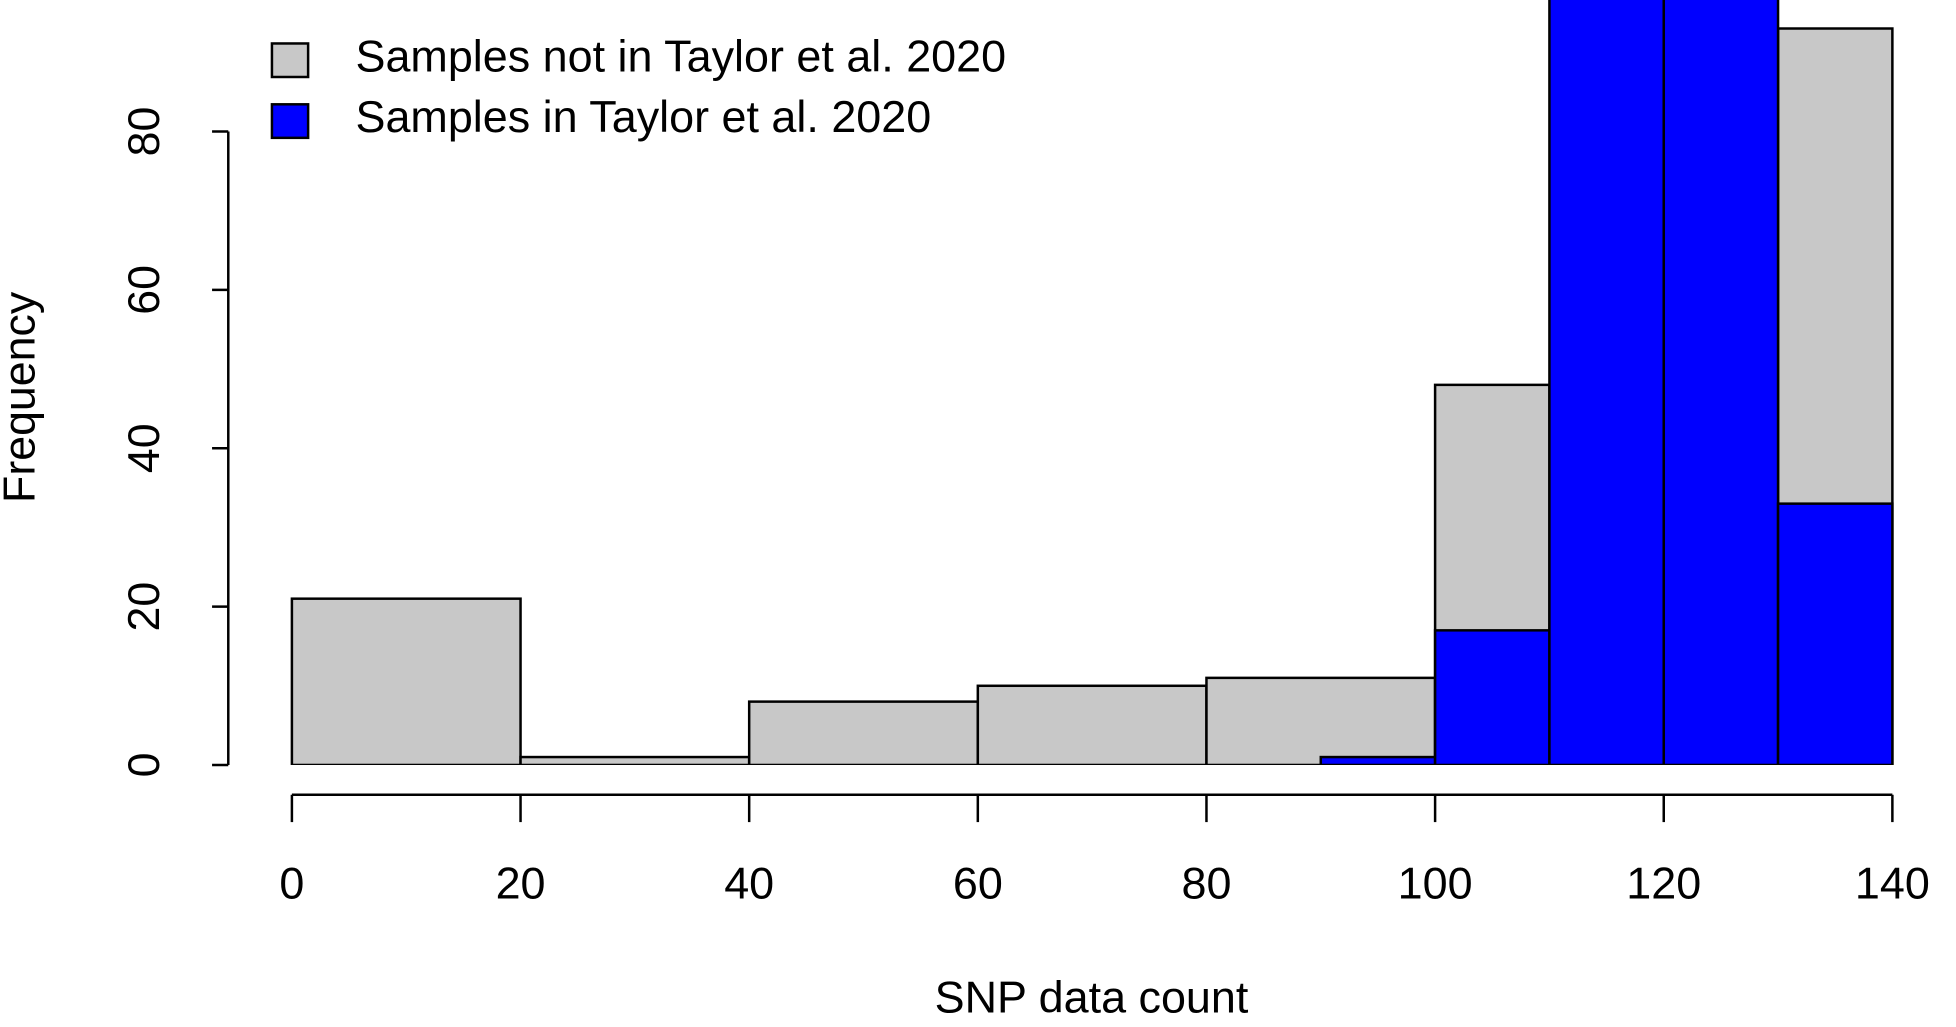  Describe the element at coordinates (1435, 884) in the screenshot. I see `x-tick-label: 100` at that location.